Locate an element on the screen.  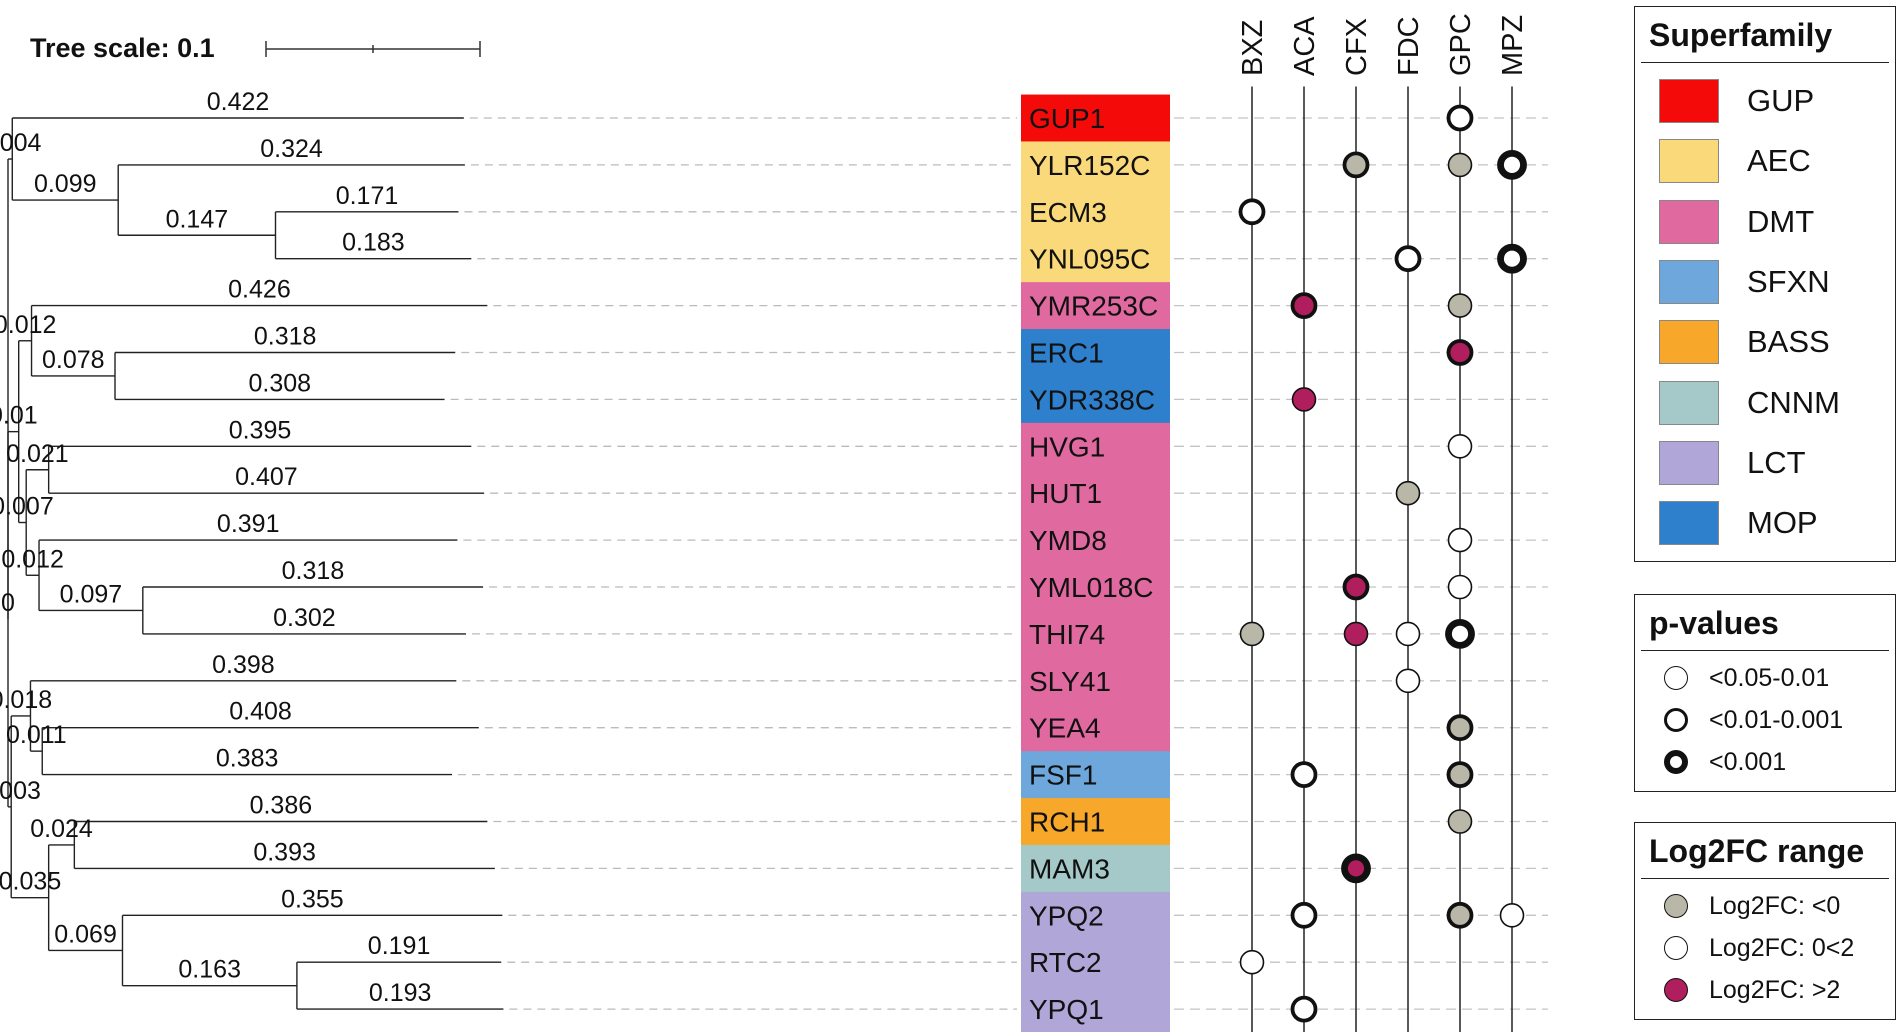
taxon-label: RTC2 is located at coordinates (1065, 962).